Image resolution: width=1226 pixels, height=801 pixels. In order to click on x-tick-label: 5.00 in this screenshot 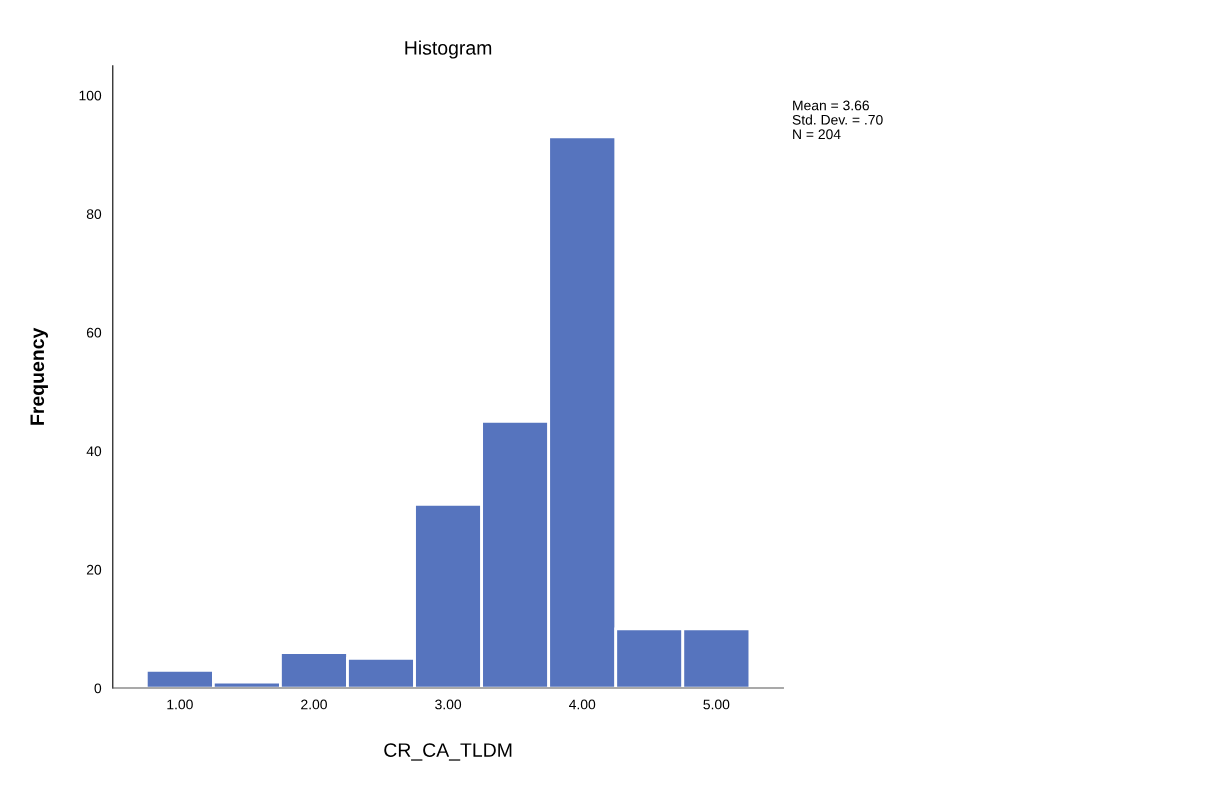, I will do `click(716, 704)`.